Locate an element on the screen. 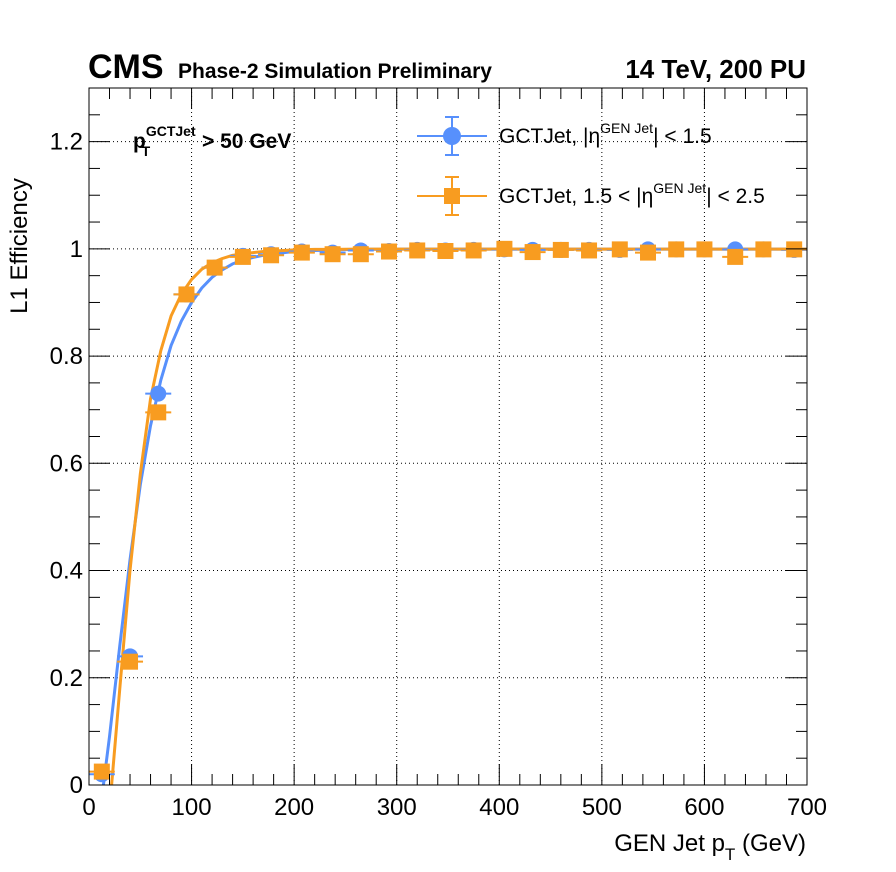  y-tick-label: 0.6 is located at coordinates (66, 463).